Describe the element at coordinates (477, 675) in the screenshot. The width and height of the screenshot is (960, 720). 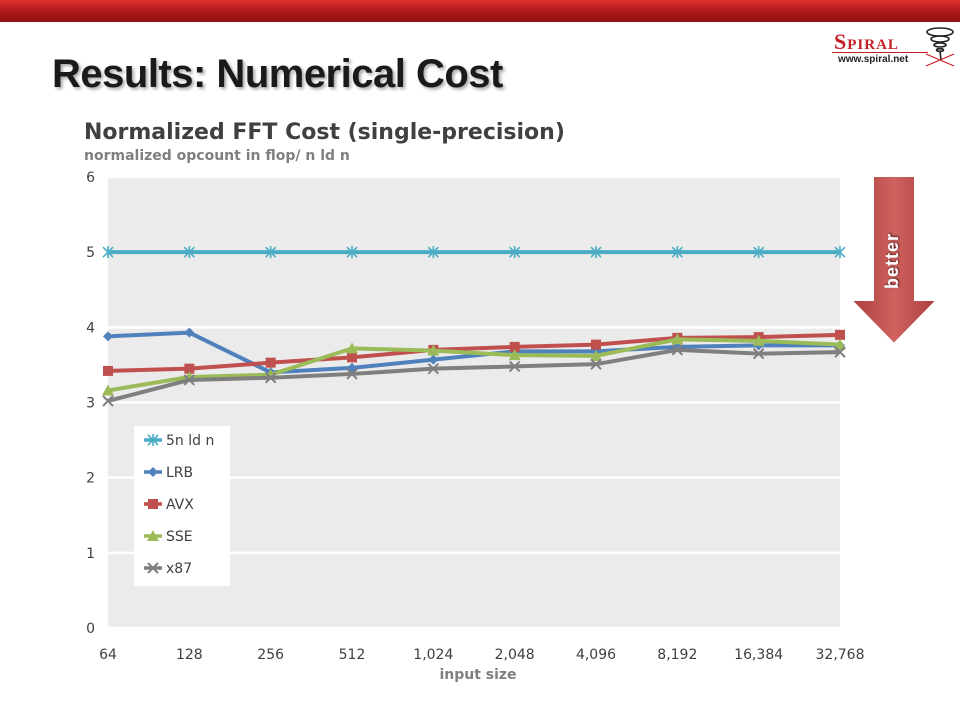
I see `x-axis-label: input size` at that location.